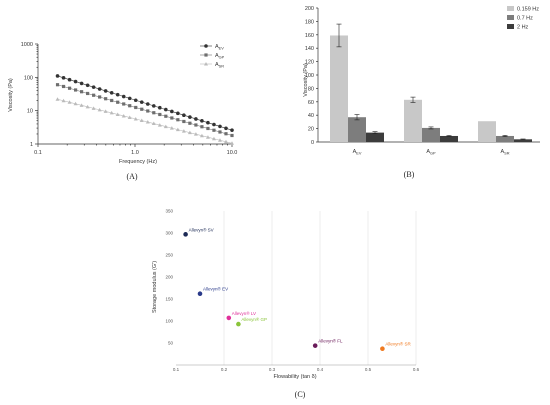  What do you see at coordinates (219, 47) in the screenshot?
I see `chart-a-legend-label: AEV` at bounding box center [219, 47].